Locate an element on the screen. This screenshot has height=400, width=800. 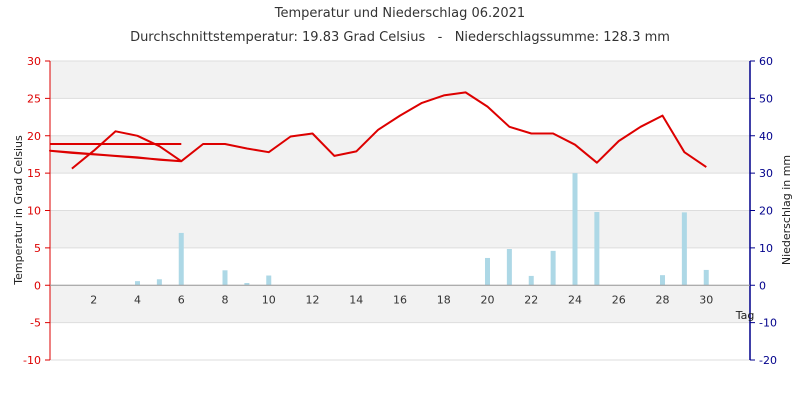
y-left-tick-label: 0 is located at coordinates (37, 285).